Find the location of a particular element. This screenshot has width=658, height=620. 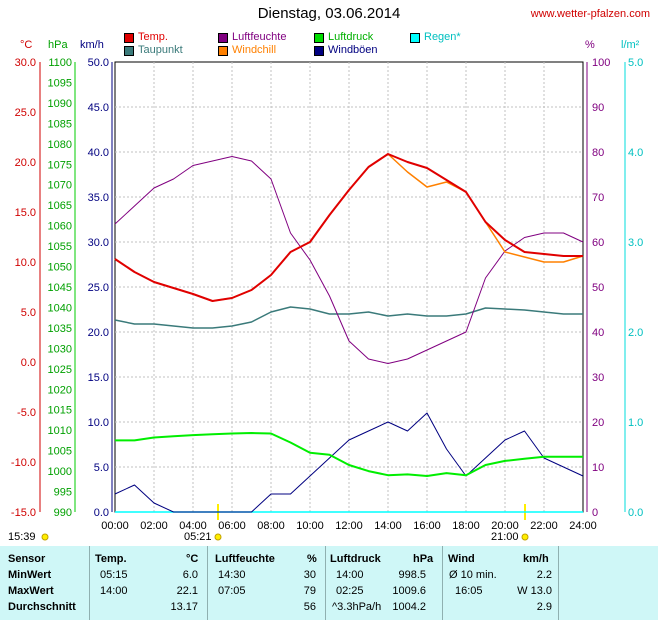

rain-tick-label: 3.0 is located at coordinates (635, 243).